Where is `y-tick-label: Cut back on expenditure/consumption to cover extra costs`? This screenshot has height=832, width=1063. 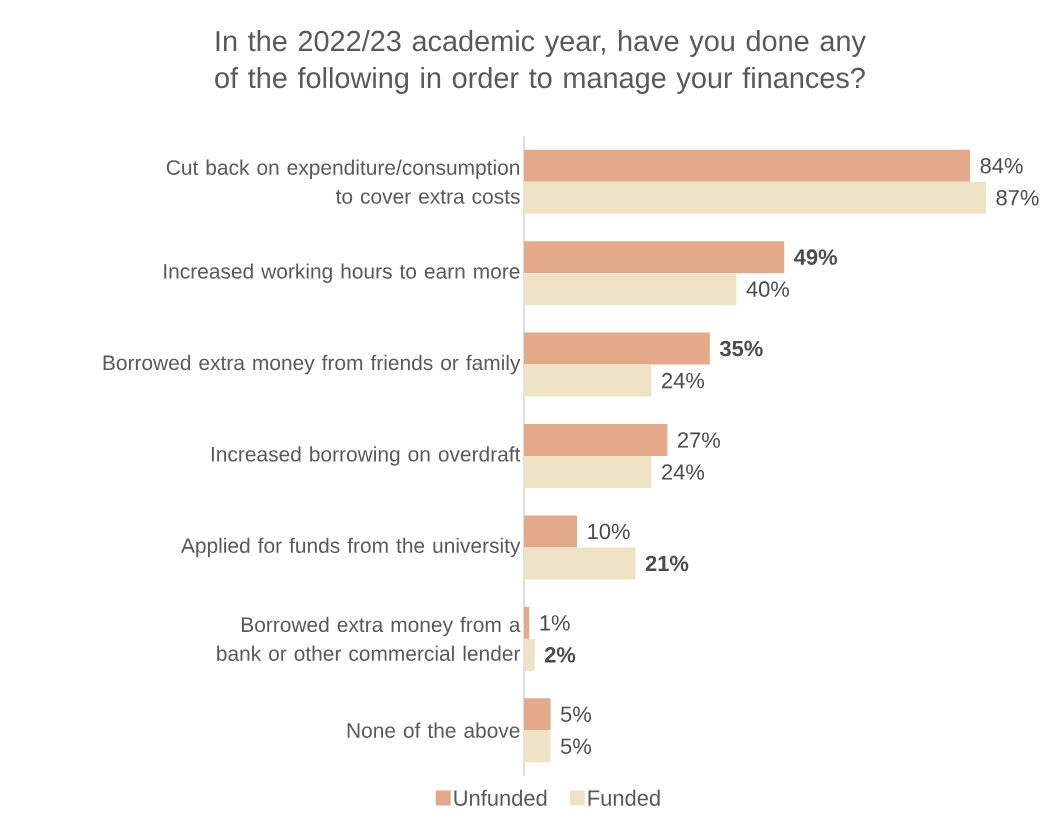
y-tick-label: Cut back on expenditure/consumption to cover extra costs is located at coordinates (343, 181).